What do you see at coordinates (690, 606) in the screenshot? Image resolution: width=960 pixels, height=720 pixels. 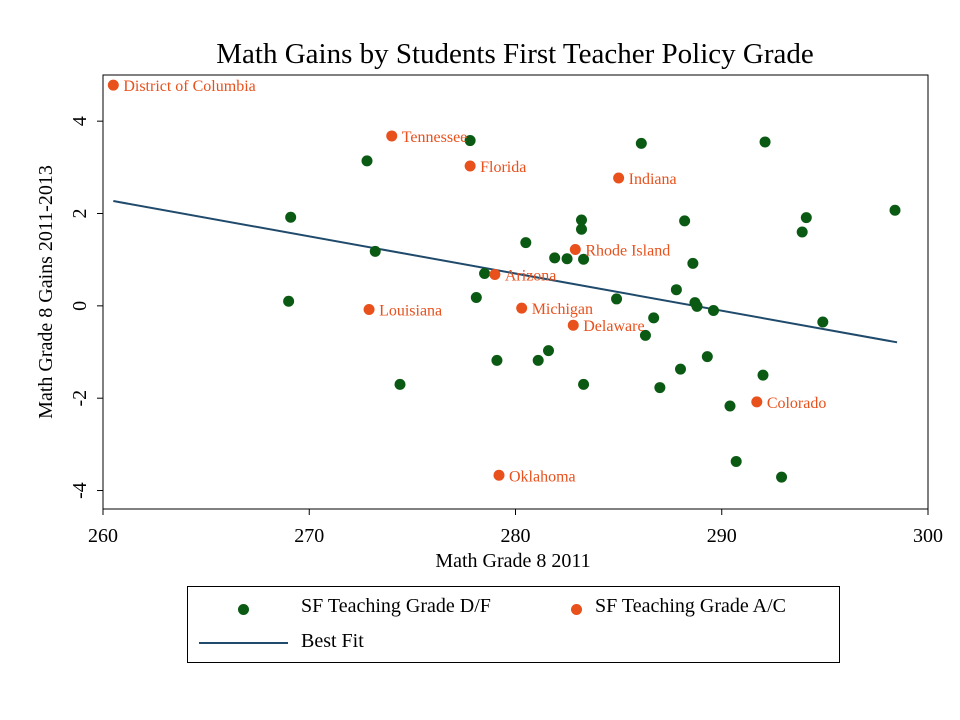 I see `legend-label-ac: SF Teaching Grade A/C` at bounding box center [690, 606].